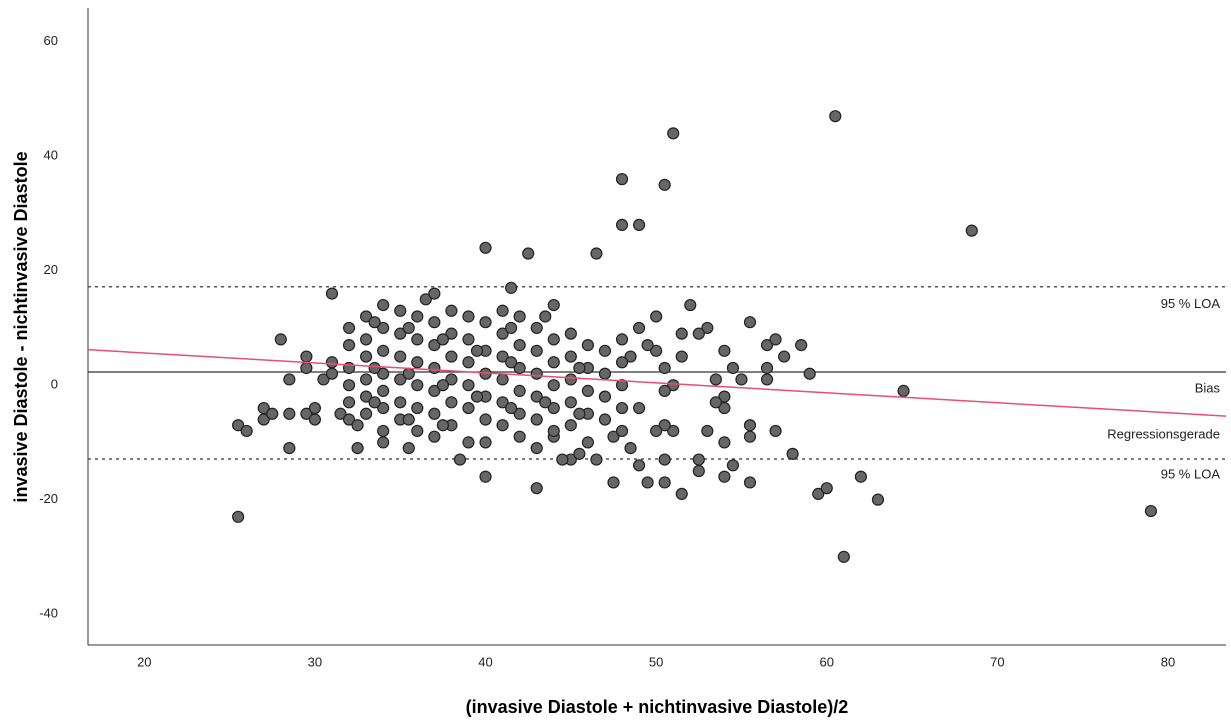  Describe the element at coordinates (51, 269) in the screenshot. I see `y-tick-label: 20` at that location.